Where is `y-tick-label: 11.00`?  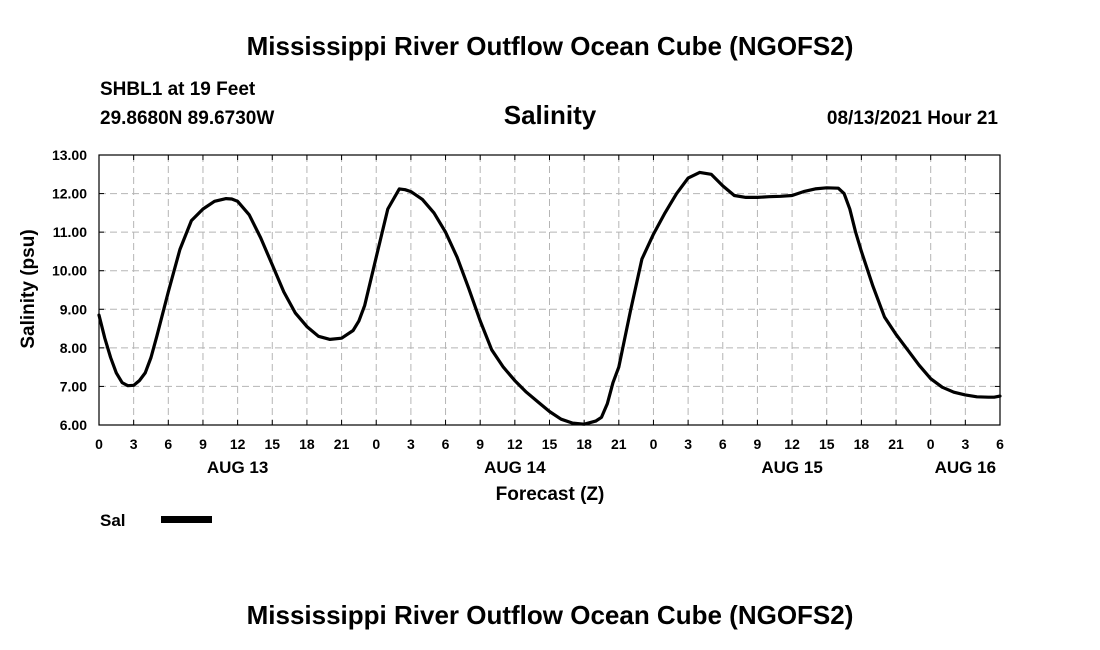
y-tick-label: 11.00 is located at coordinates (70, 232).